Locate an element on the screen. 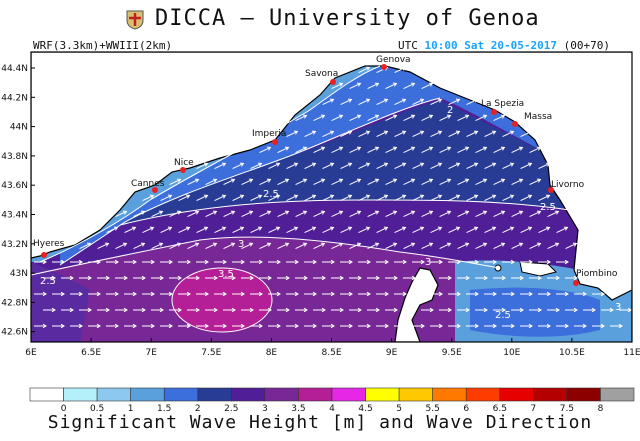  contour-label: 2 is located at coordinates (450, 110).